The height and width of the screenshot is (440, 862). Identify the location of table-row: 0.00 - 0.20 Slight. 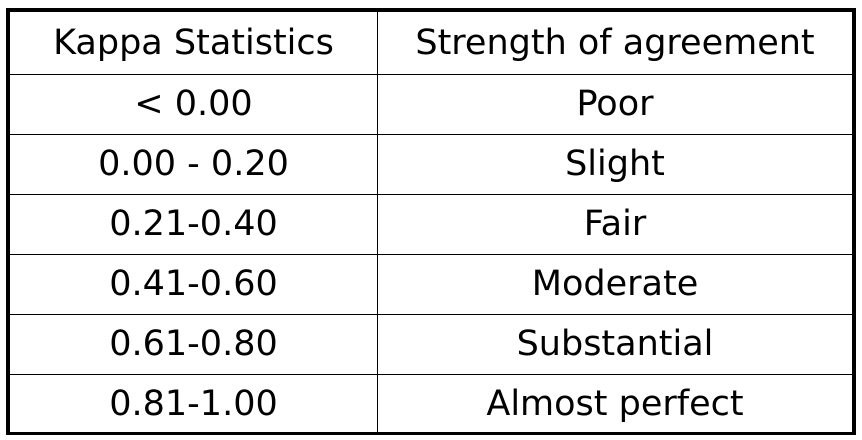
(431, 164).